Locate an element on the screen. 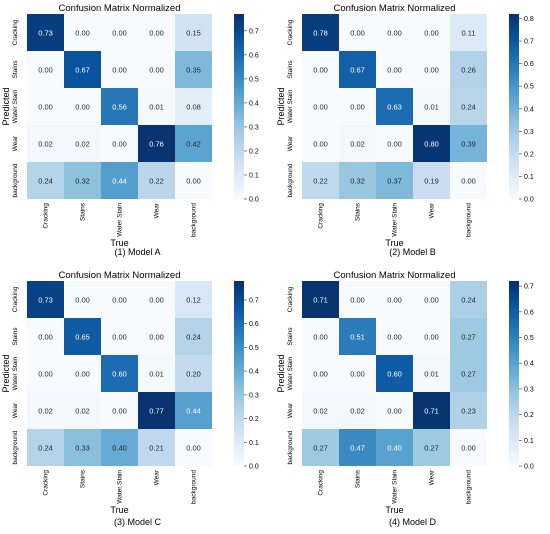  x-tick-label: Stains is located at coordinates (83, 211).